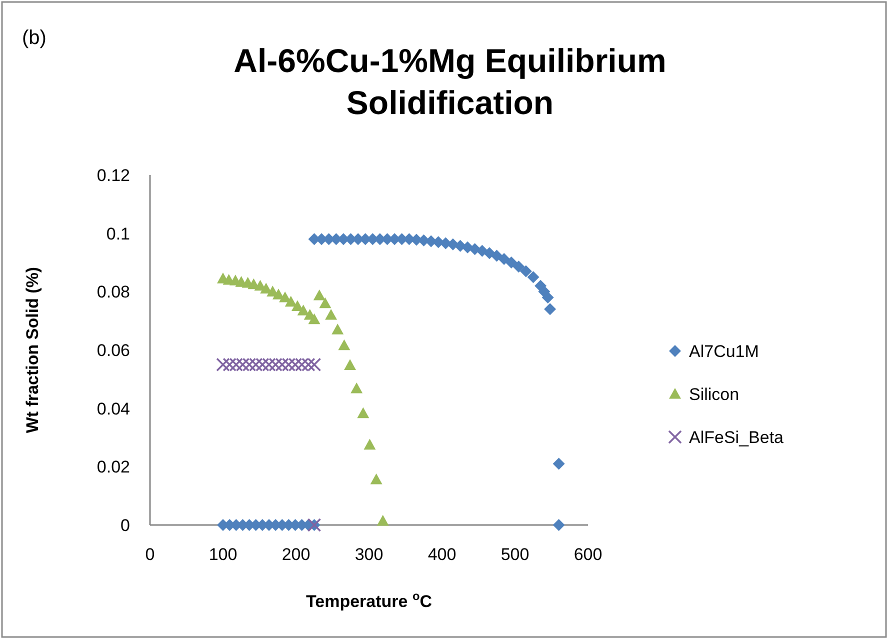 Image resolution: width=888 pixels, height=639 pixels. Describe the element at coordinates (32, 350) in the screenshot. I see `y-axis-title: Wt fraction Solid (%)` at that location.